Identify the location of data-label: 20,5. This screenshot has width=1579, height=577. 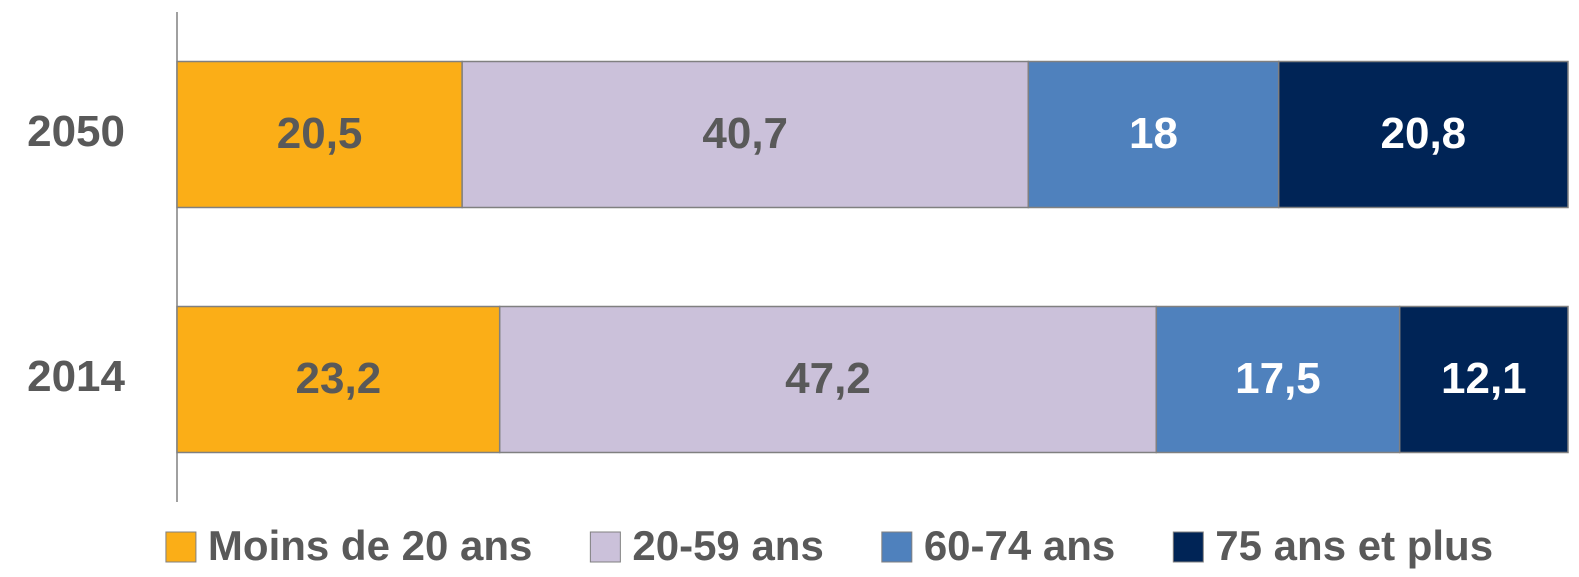
(320, 133).